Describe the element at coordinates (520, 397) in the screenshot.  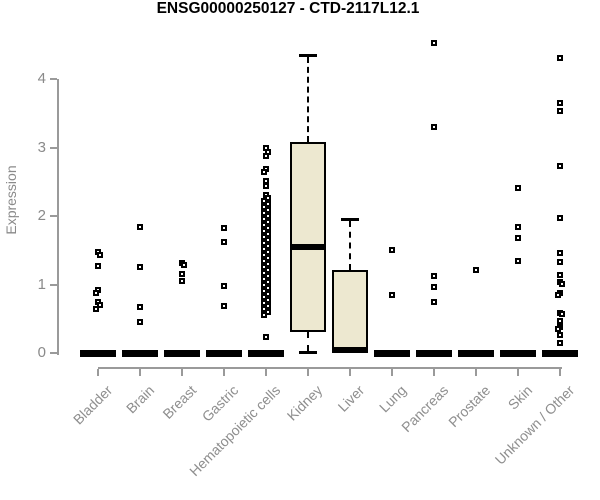
I see `x-tick-label-skin: Skin` at that location.